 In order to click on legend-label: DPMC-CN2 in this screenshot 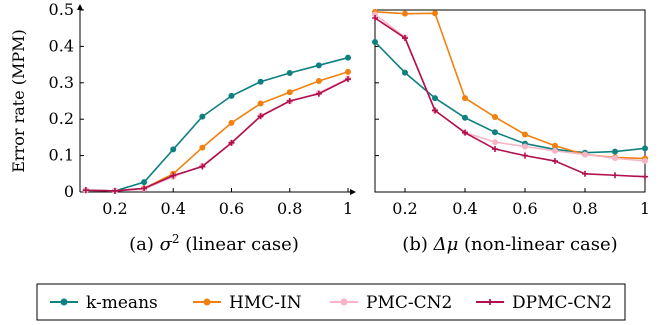, I will do `click(562, 303)`.